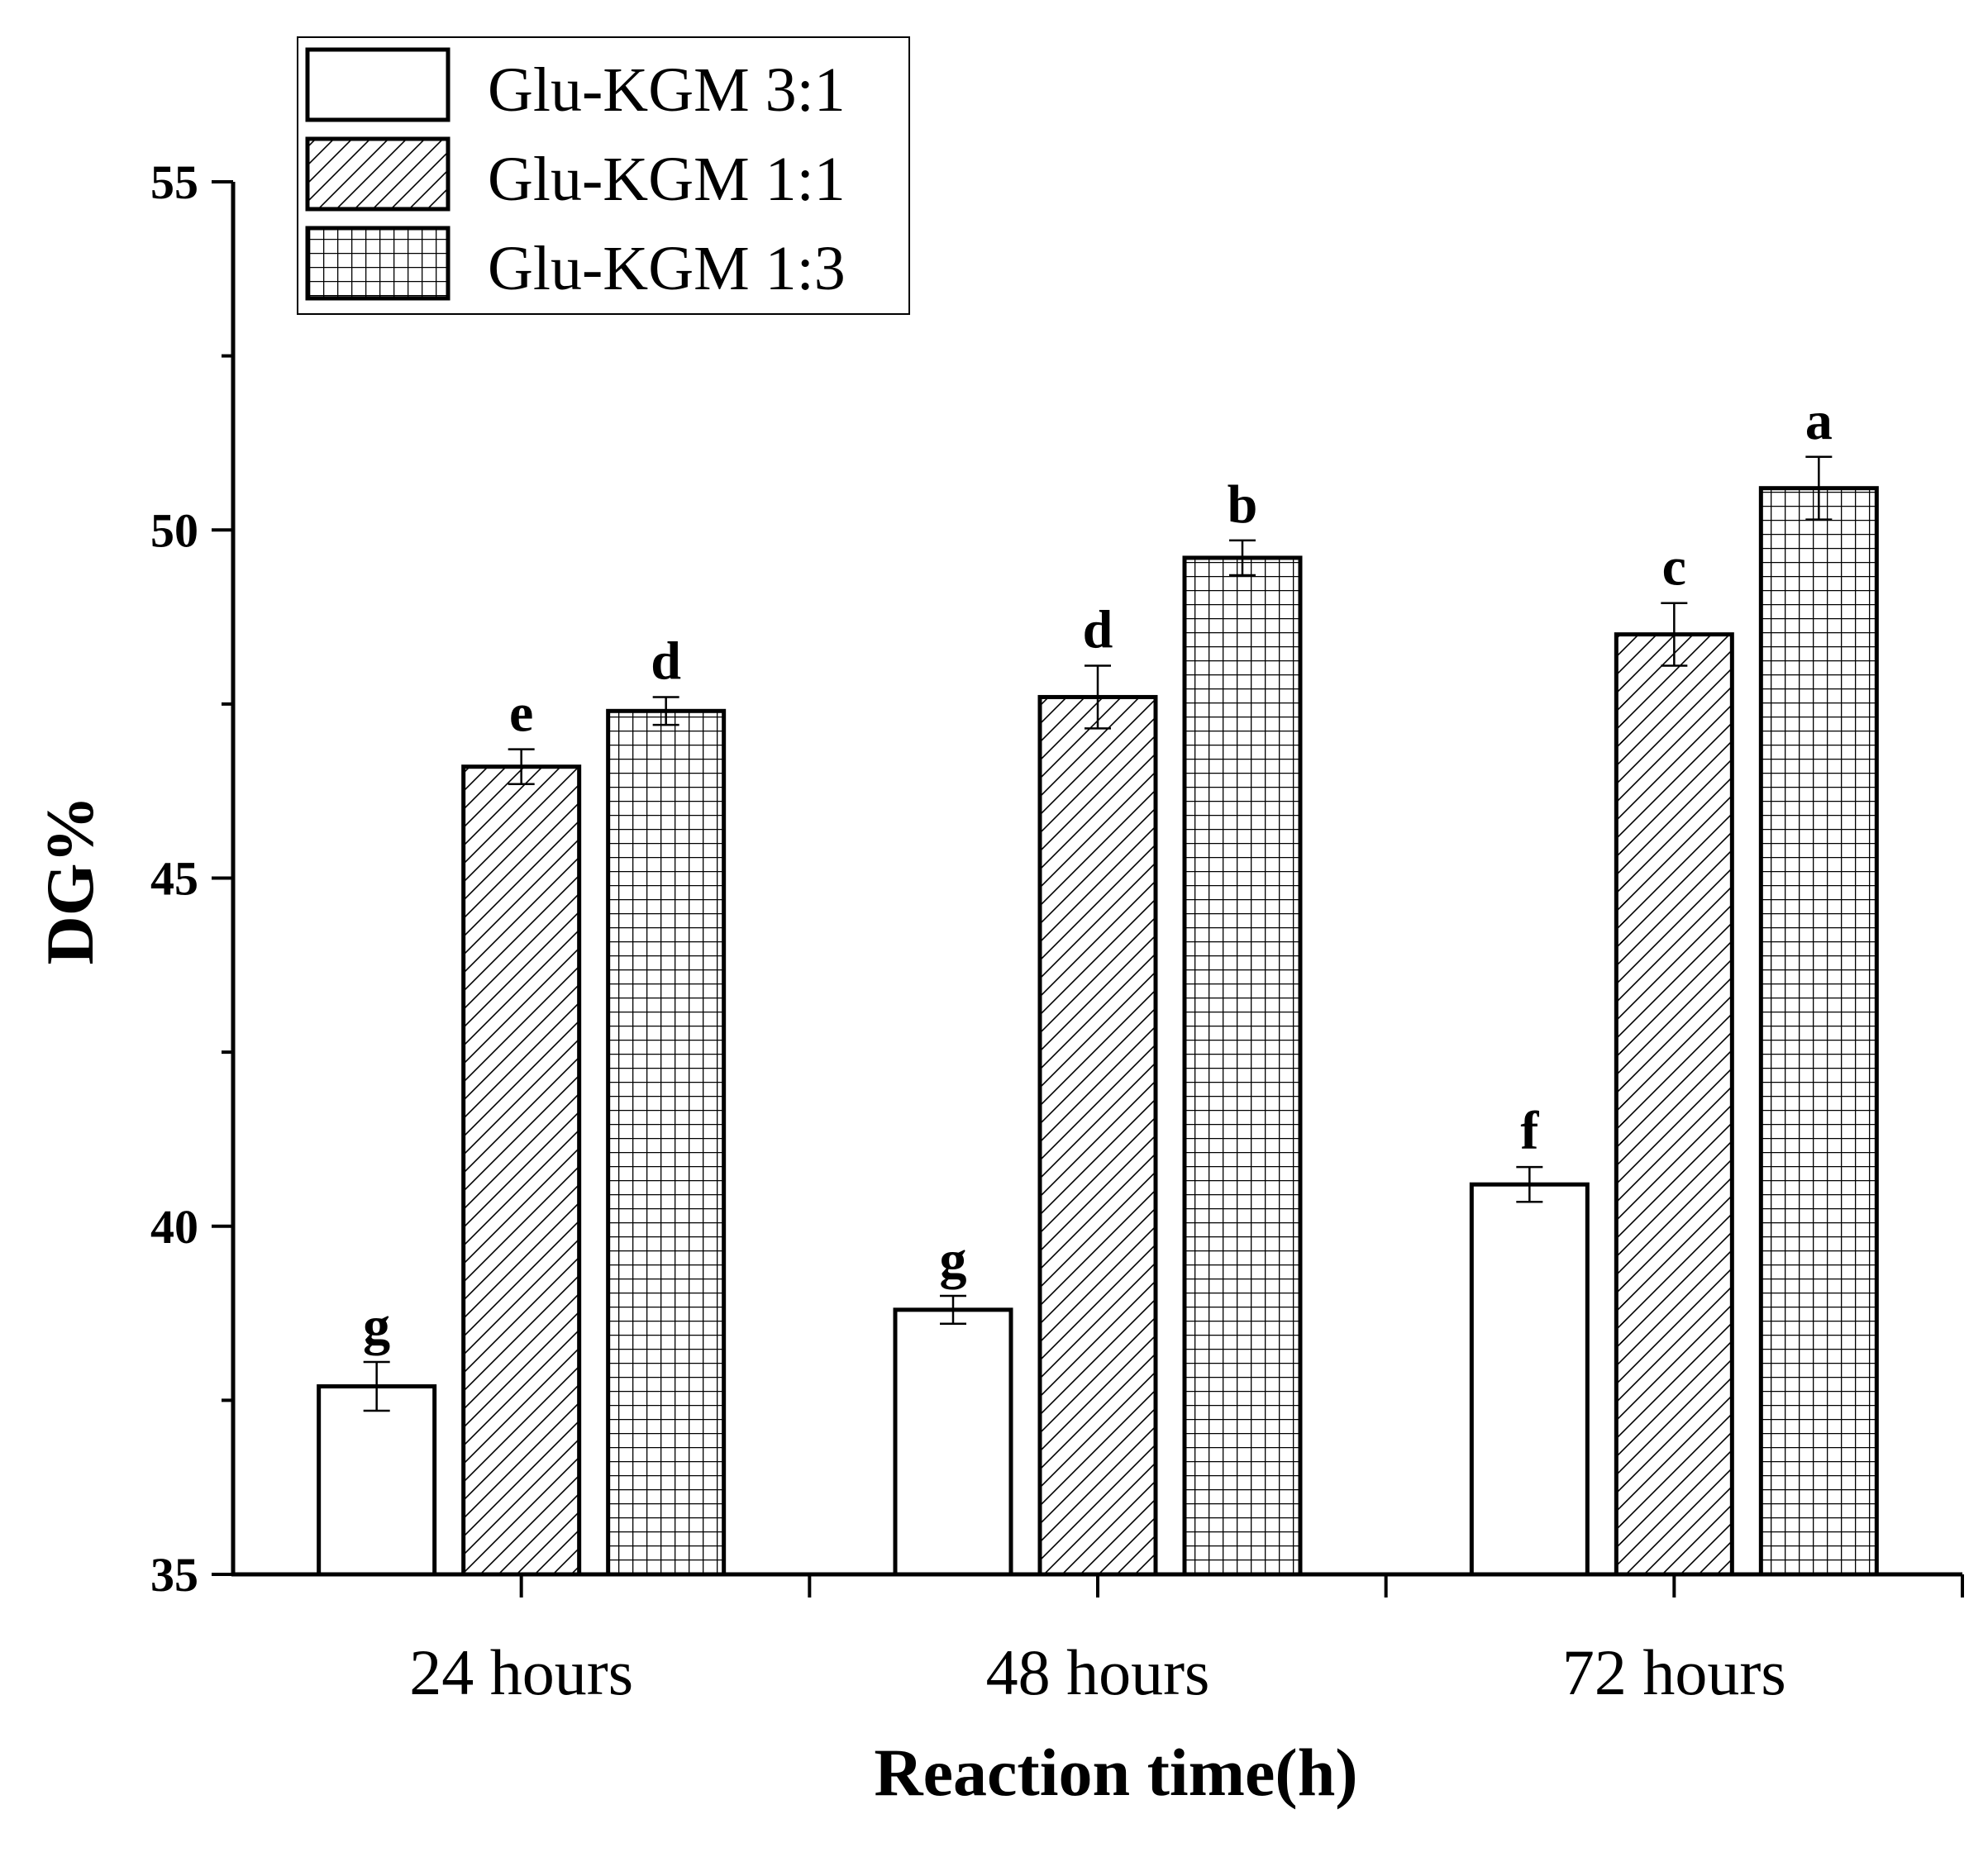 The width and height of the screenshot is (1988, 1857). I want to click on bar-glu-kgm-1-1-24-hours, so click(521, 1171).